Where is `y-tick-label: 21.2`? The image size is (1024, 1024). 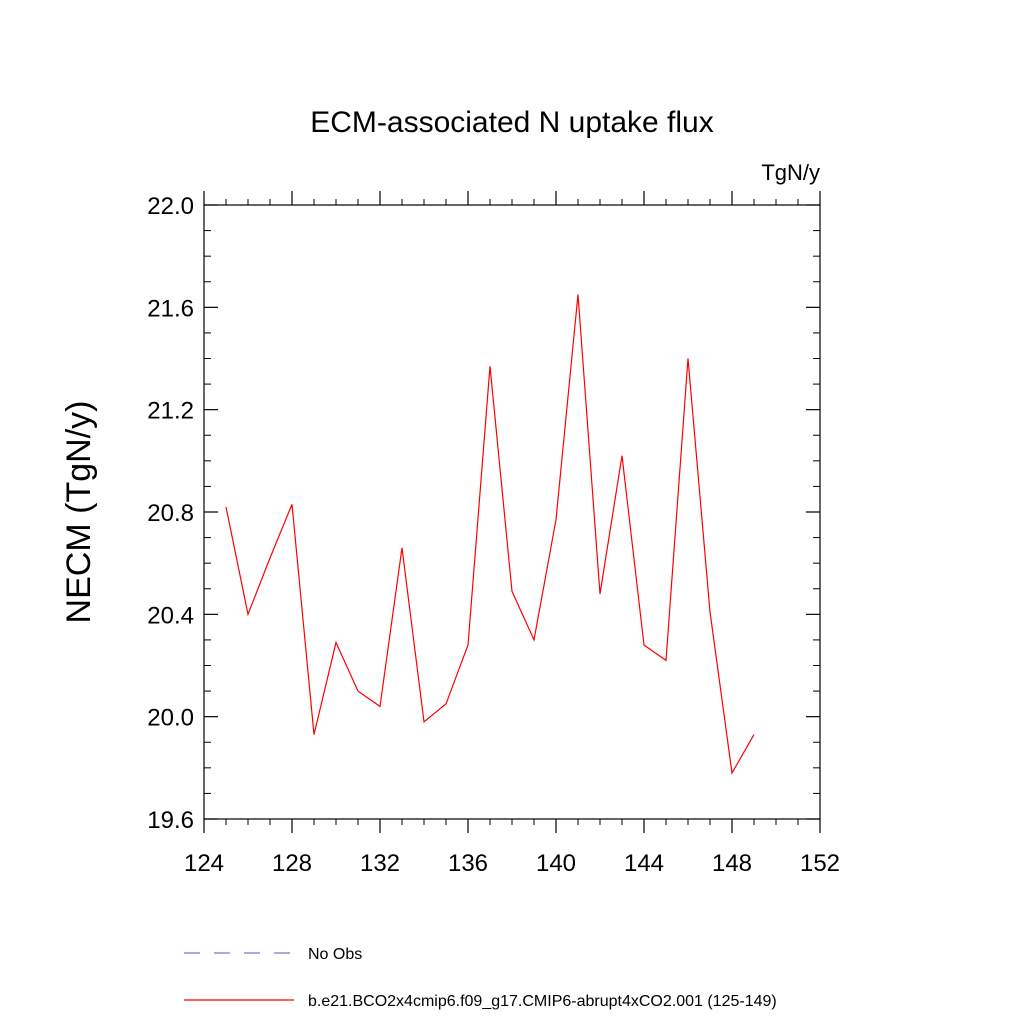
y-tick-label: 21.2 is located at coordinates (170, 411).